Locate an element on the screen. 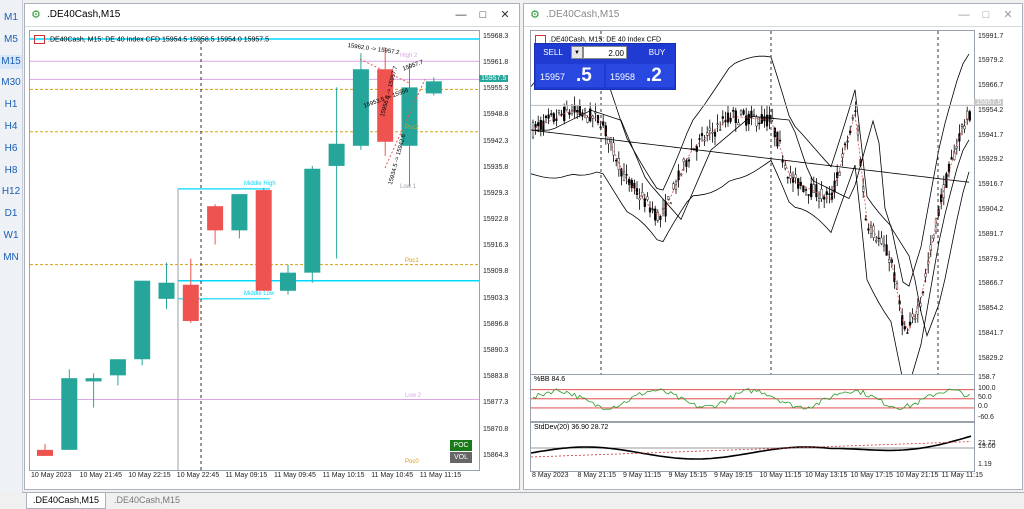  price-label: 15829.2 is located at coordinates (991, 358).